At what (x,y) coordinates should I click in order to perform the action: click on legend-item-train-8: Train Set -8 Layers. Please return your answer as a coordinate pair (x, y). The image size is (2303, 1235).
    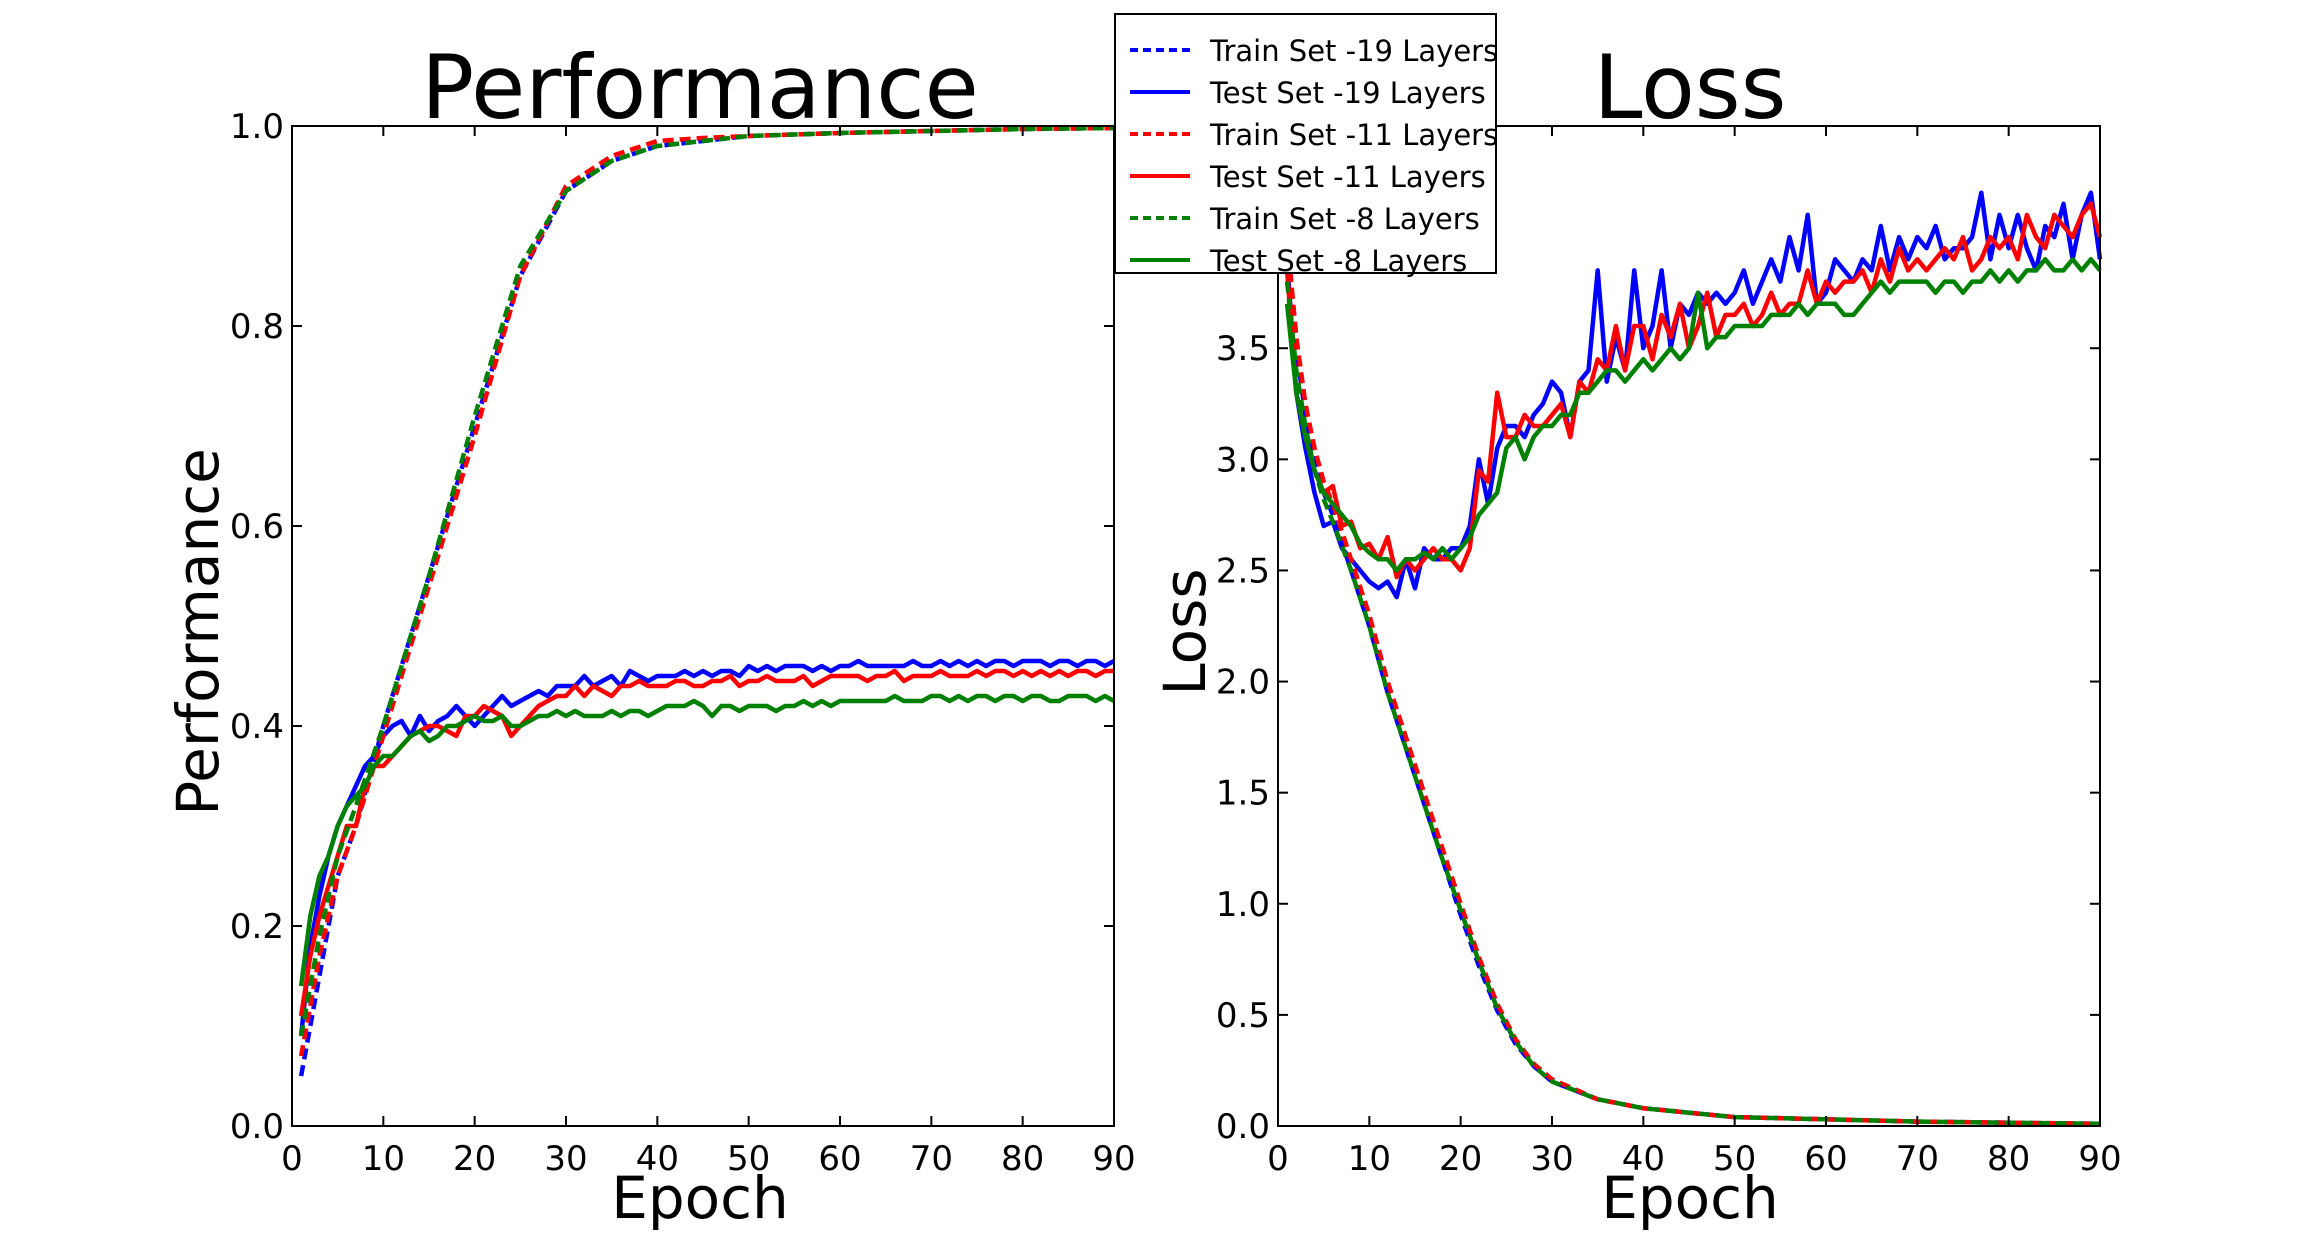
    Looking at the image, I should click on (1310, 220).